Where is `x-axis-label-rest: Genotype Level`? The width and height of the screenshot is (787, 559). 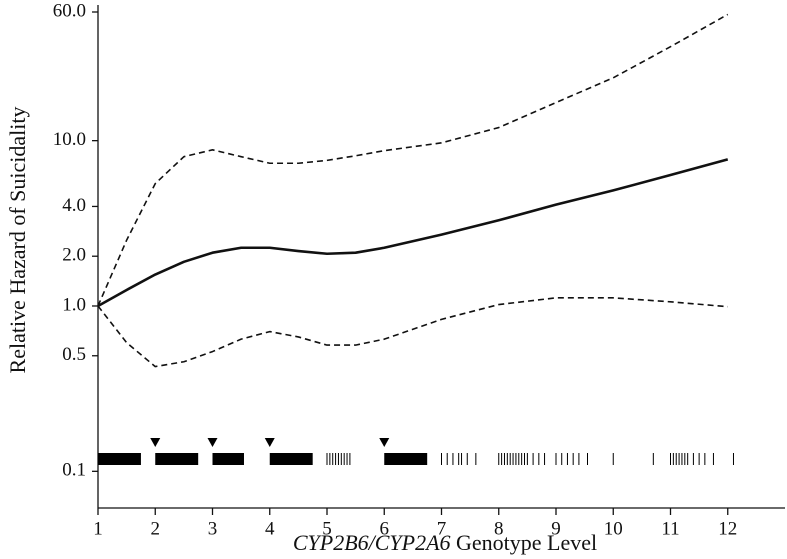 x-axis-label-rest: Genotype Level is located at coordinates (526, 542).